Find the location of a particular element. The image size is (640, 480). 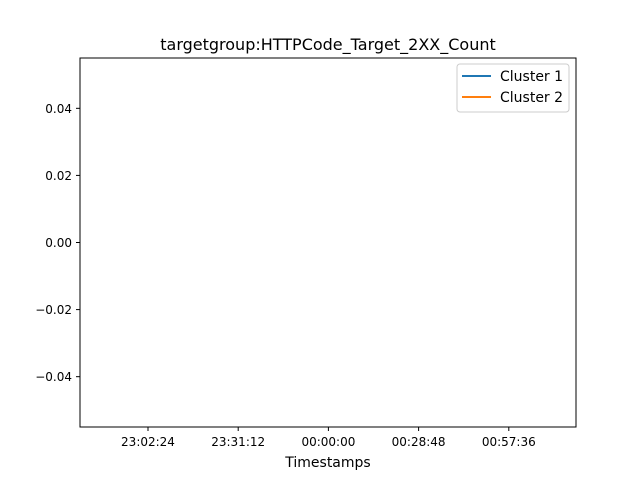

x-axis-label: Timestamps is located at coordinates (327, 463).